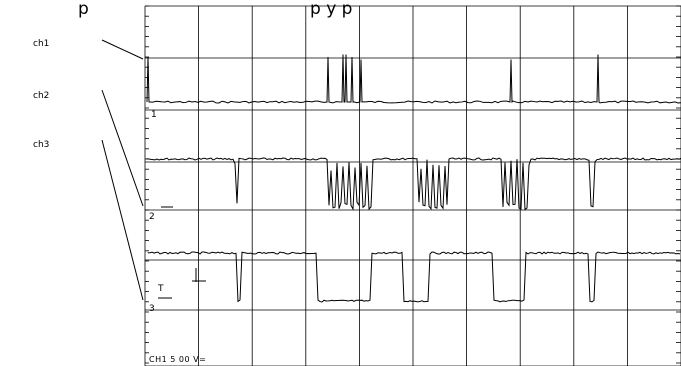 The height and width of the screenshot is (366, 681). What do you see at coordinates (122, 49) in the screenshot?
I see `callout-line-ch1` at bounding box center [122, 49].